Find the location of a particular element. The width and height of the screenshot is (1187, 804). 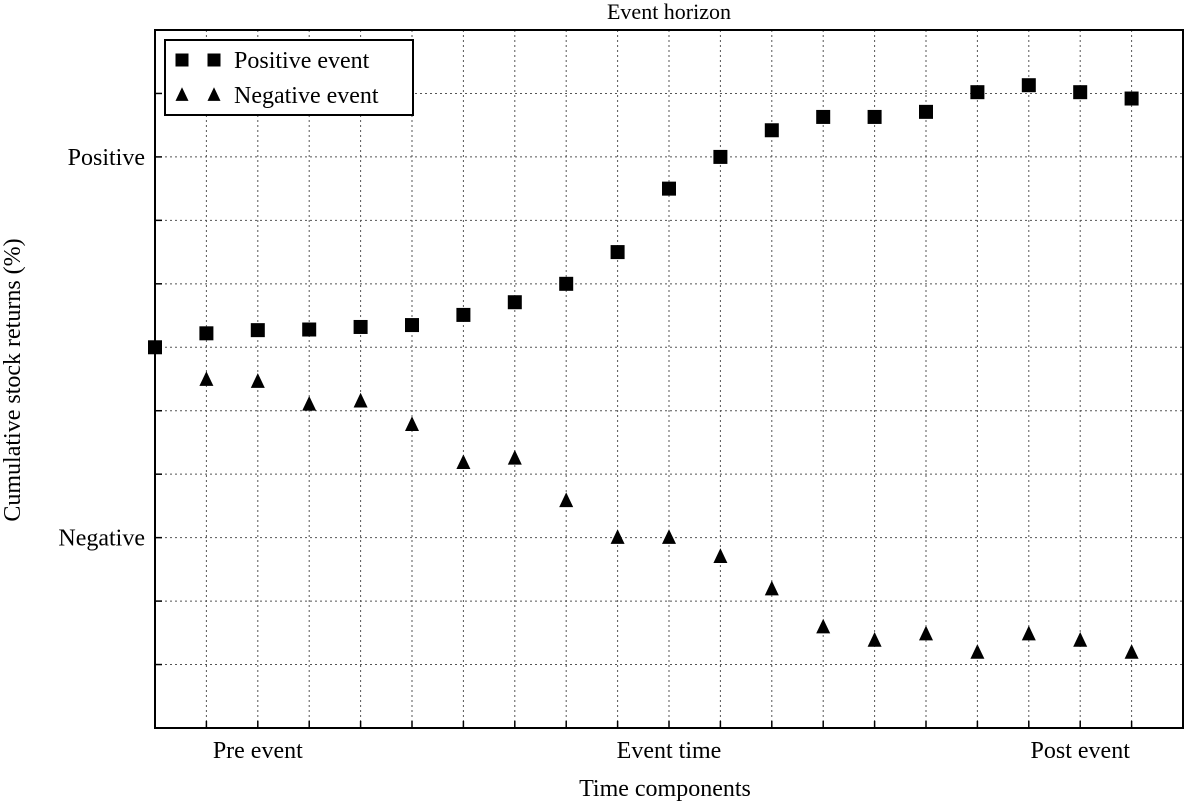

legend: Positive event Negative event is located at coordinates (289, 77).